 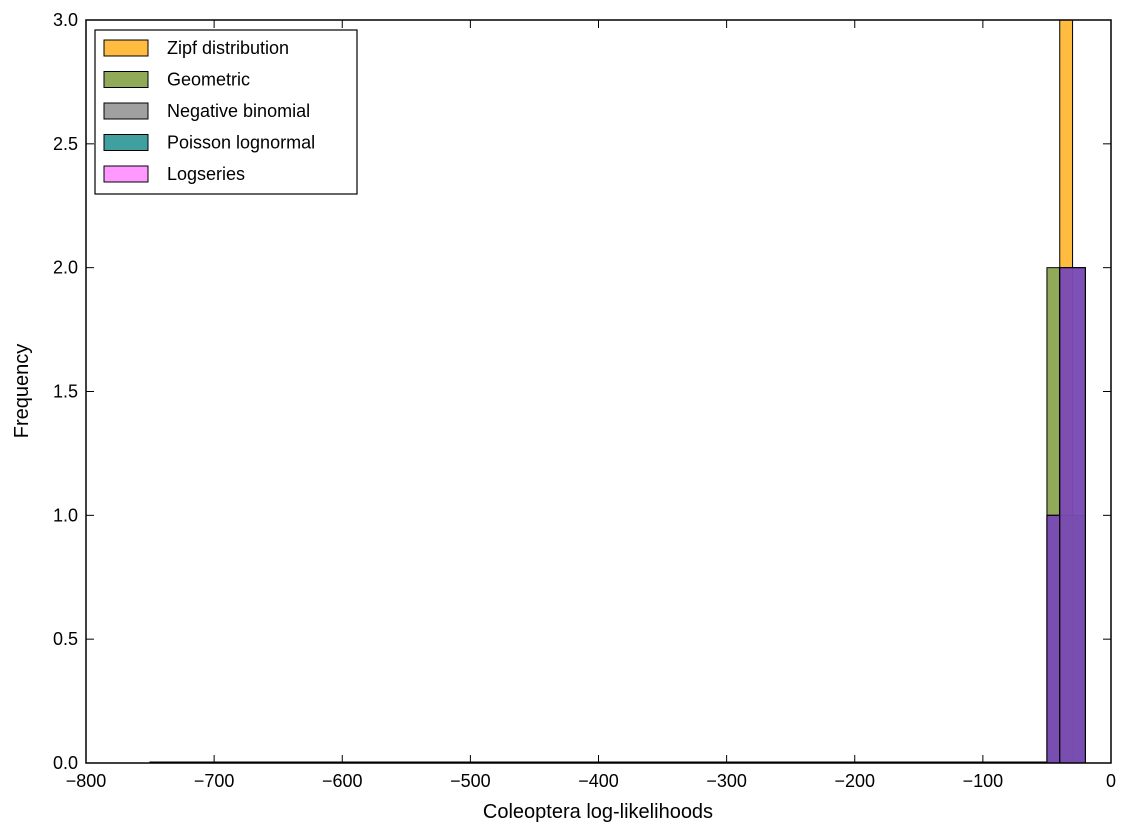 What do you see at coordinates (65, 268) in the screenshot?
I see `y-tick-label: 2.0` at bounding box center [65, 268].